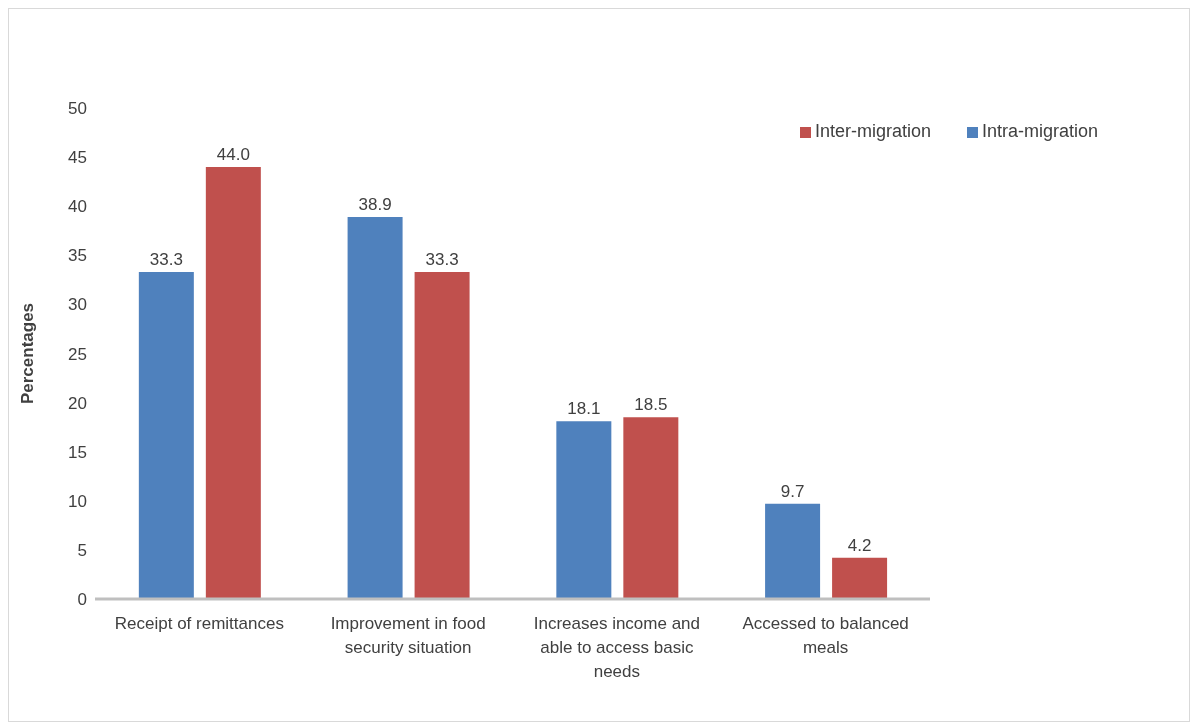 The image size is (1197, 725). What do you see at coordinates (77, 305) in the screenshot?
I see `y-tick-label: 30` at bounding box center [77, 305].